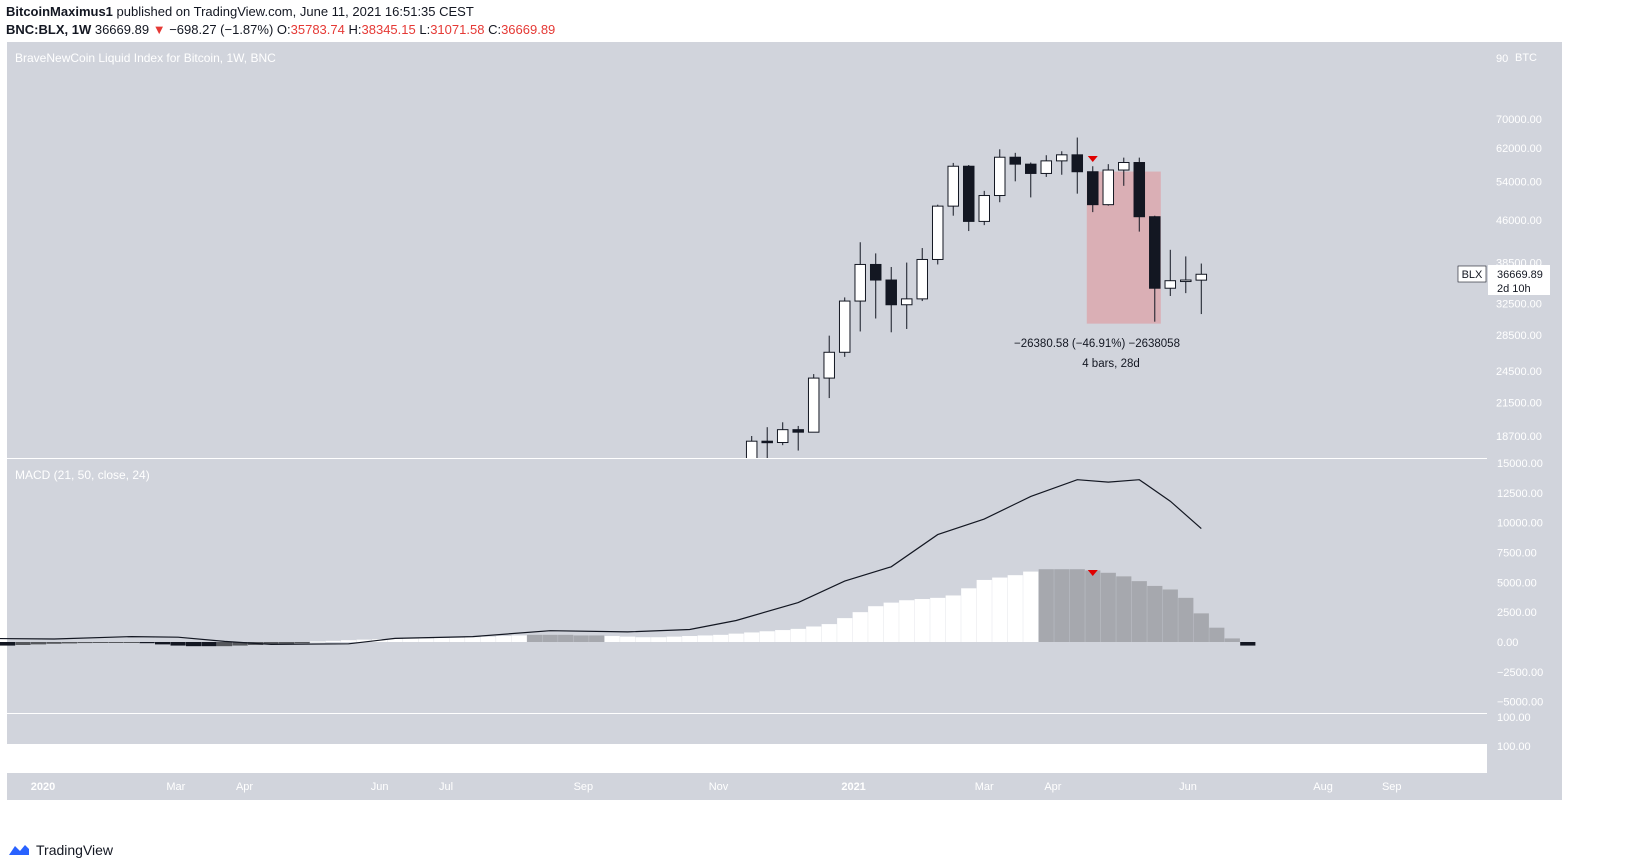 This screenshot has height=867, width=1627. I want to click on footer: TradingView, so click(60, 850).